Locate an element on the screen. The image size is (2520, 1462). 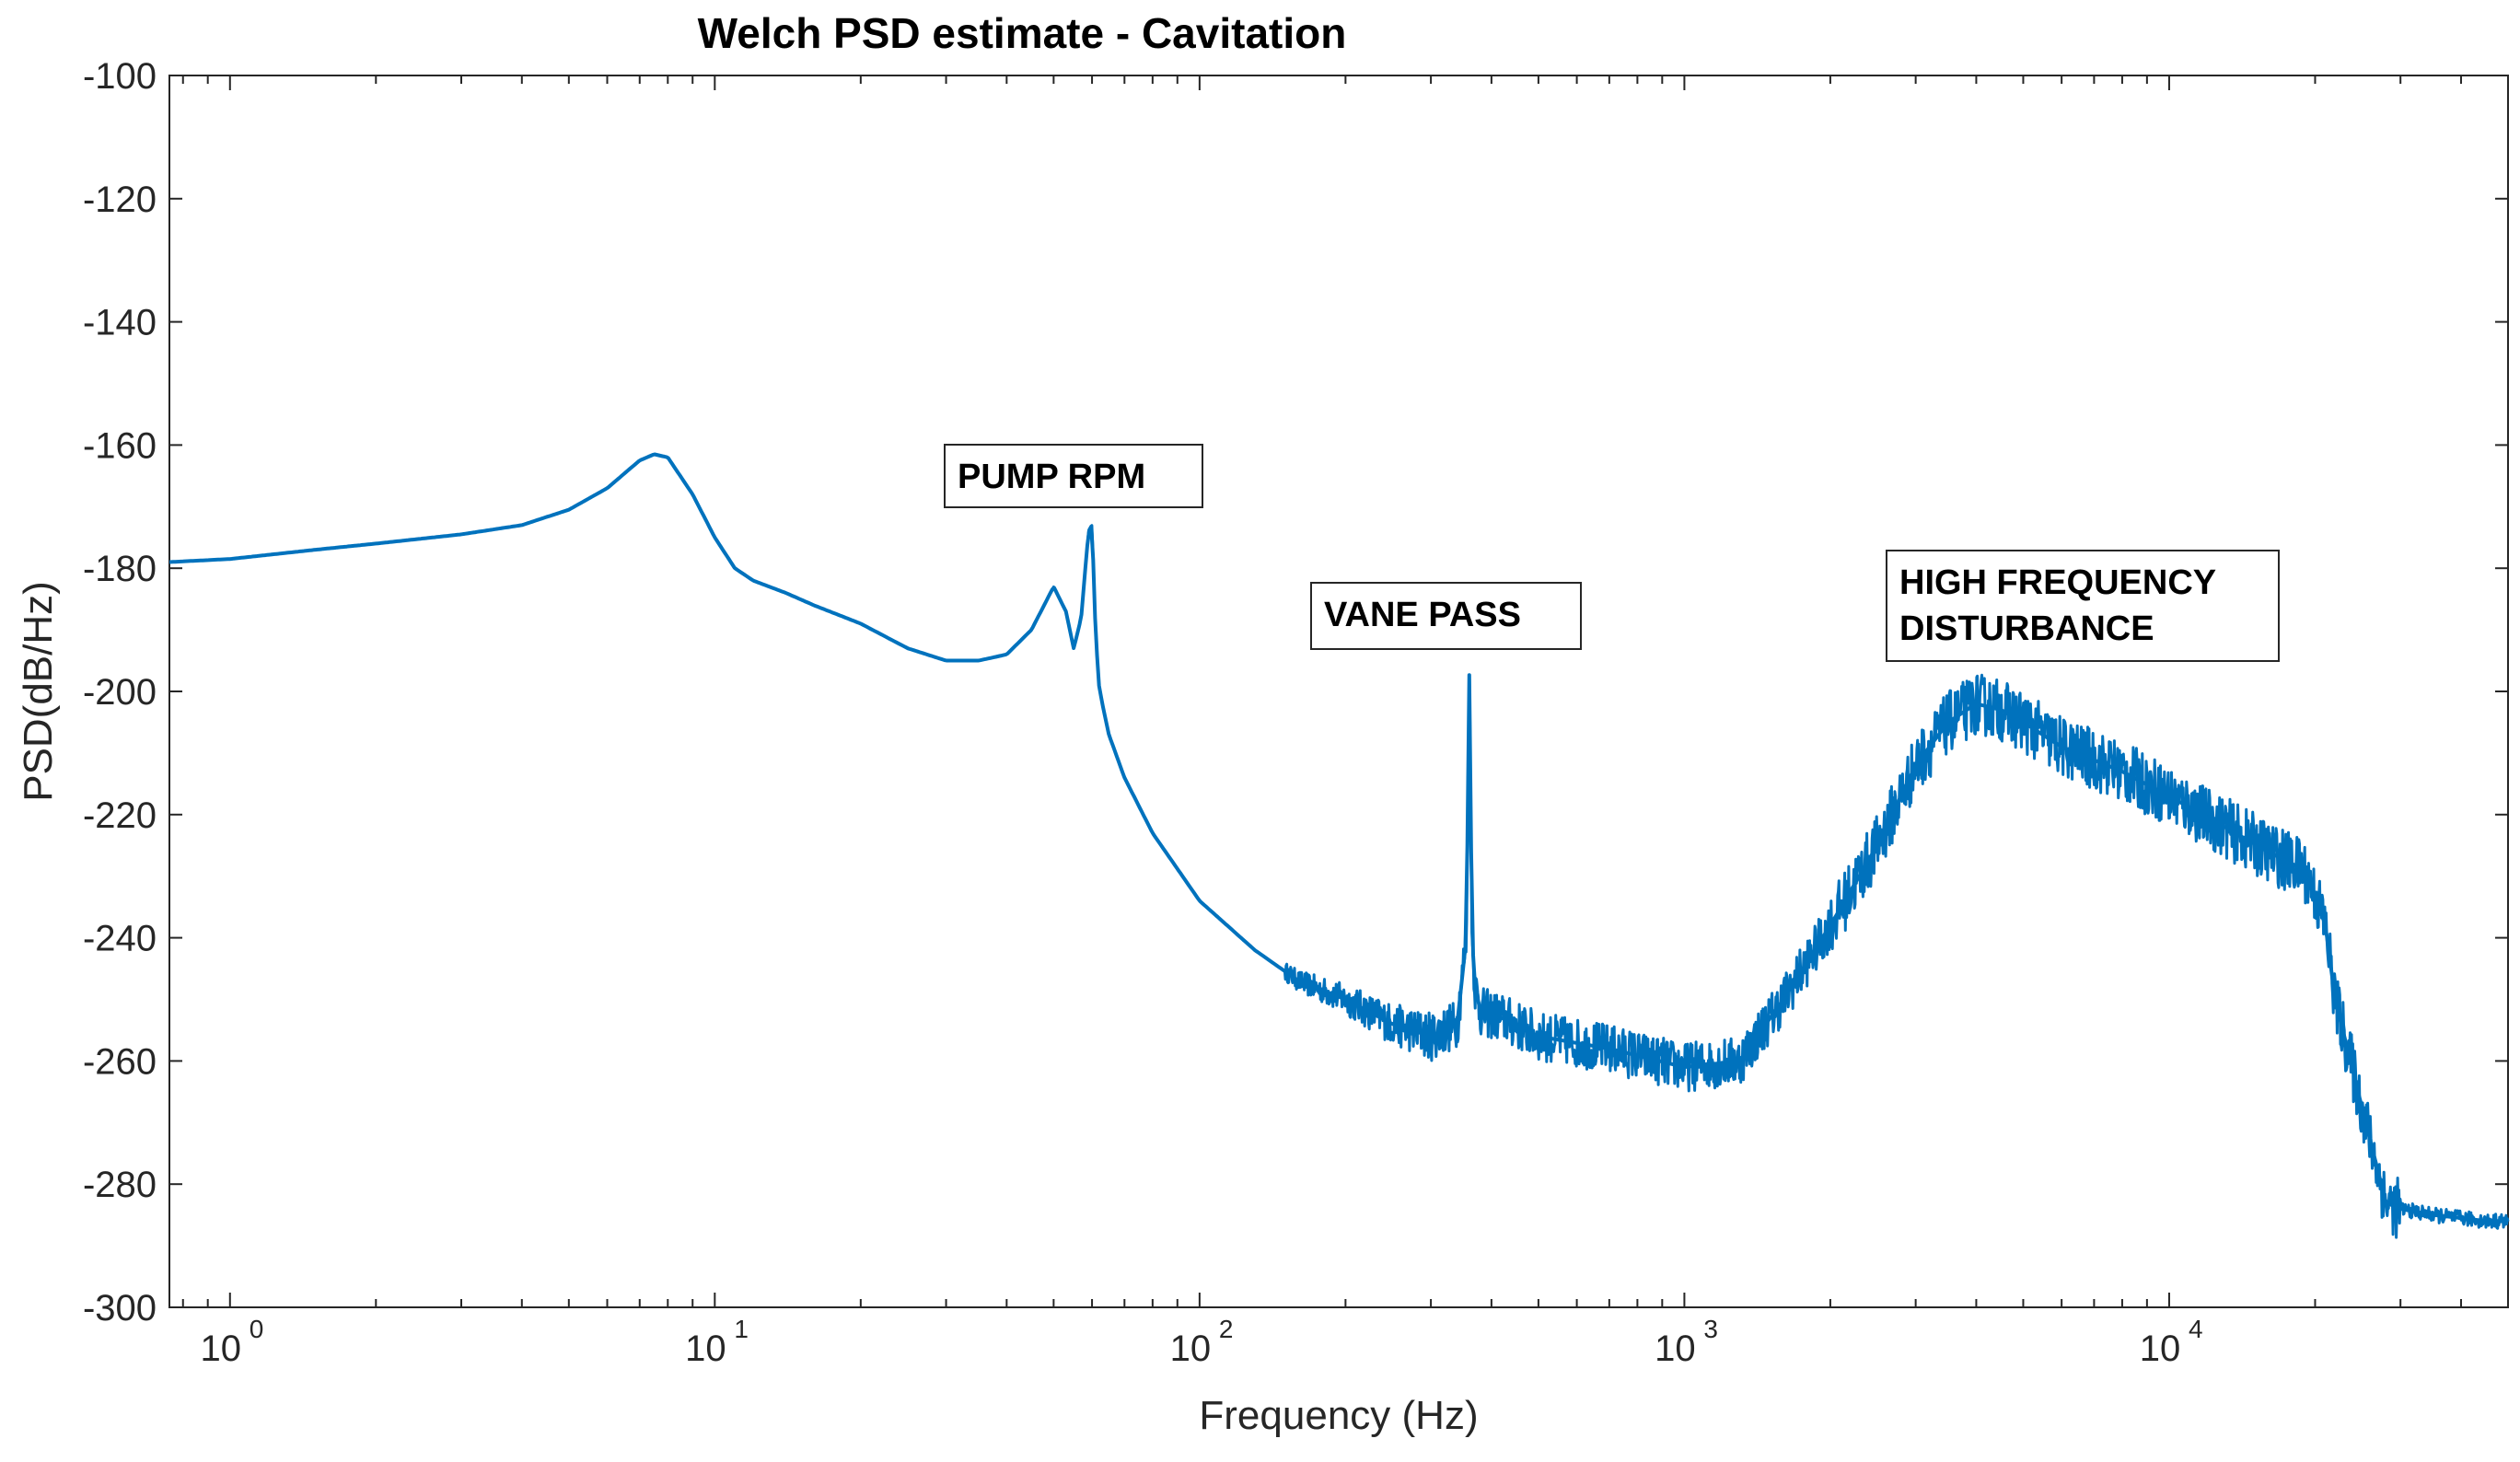
y-tick-label: -180 is located at coordinates (120, 569).